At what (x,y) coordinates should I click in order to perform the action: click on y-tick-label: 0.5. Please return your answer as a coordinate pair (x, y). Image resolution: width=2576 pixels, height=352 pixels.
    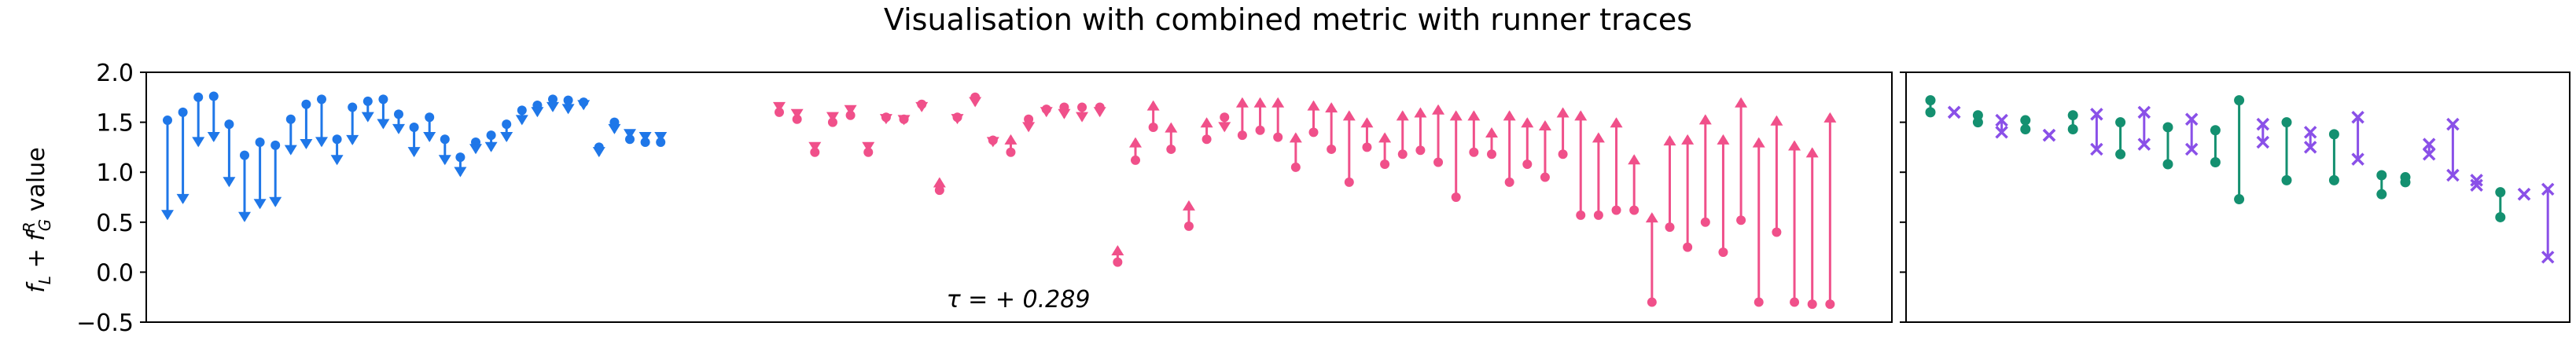
    Looking at the image, I should click on (115, 223).